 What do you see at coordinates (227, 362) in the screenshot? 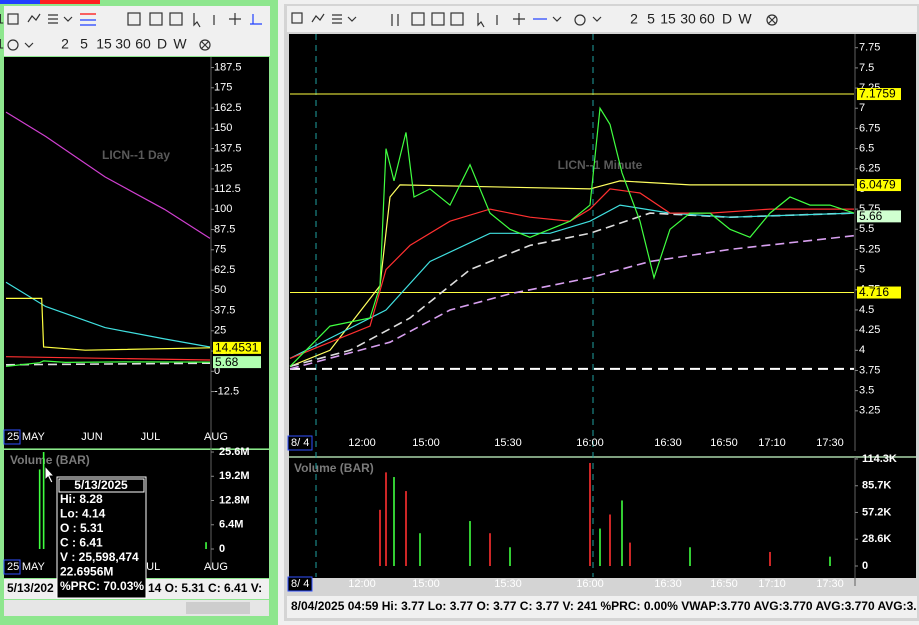
I see `price-tag-label: 5.68` at bounding box center [227, 362].